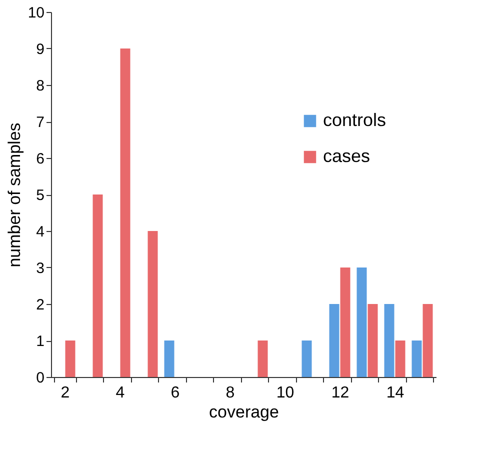 This screenshot has width=487, height=476. What do you see at coordinates (40, 86) in the screenshot?
I see `y-tick-label: 8` at bounding box center [40, 86].